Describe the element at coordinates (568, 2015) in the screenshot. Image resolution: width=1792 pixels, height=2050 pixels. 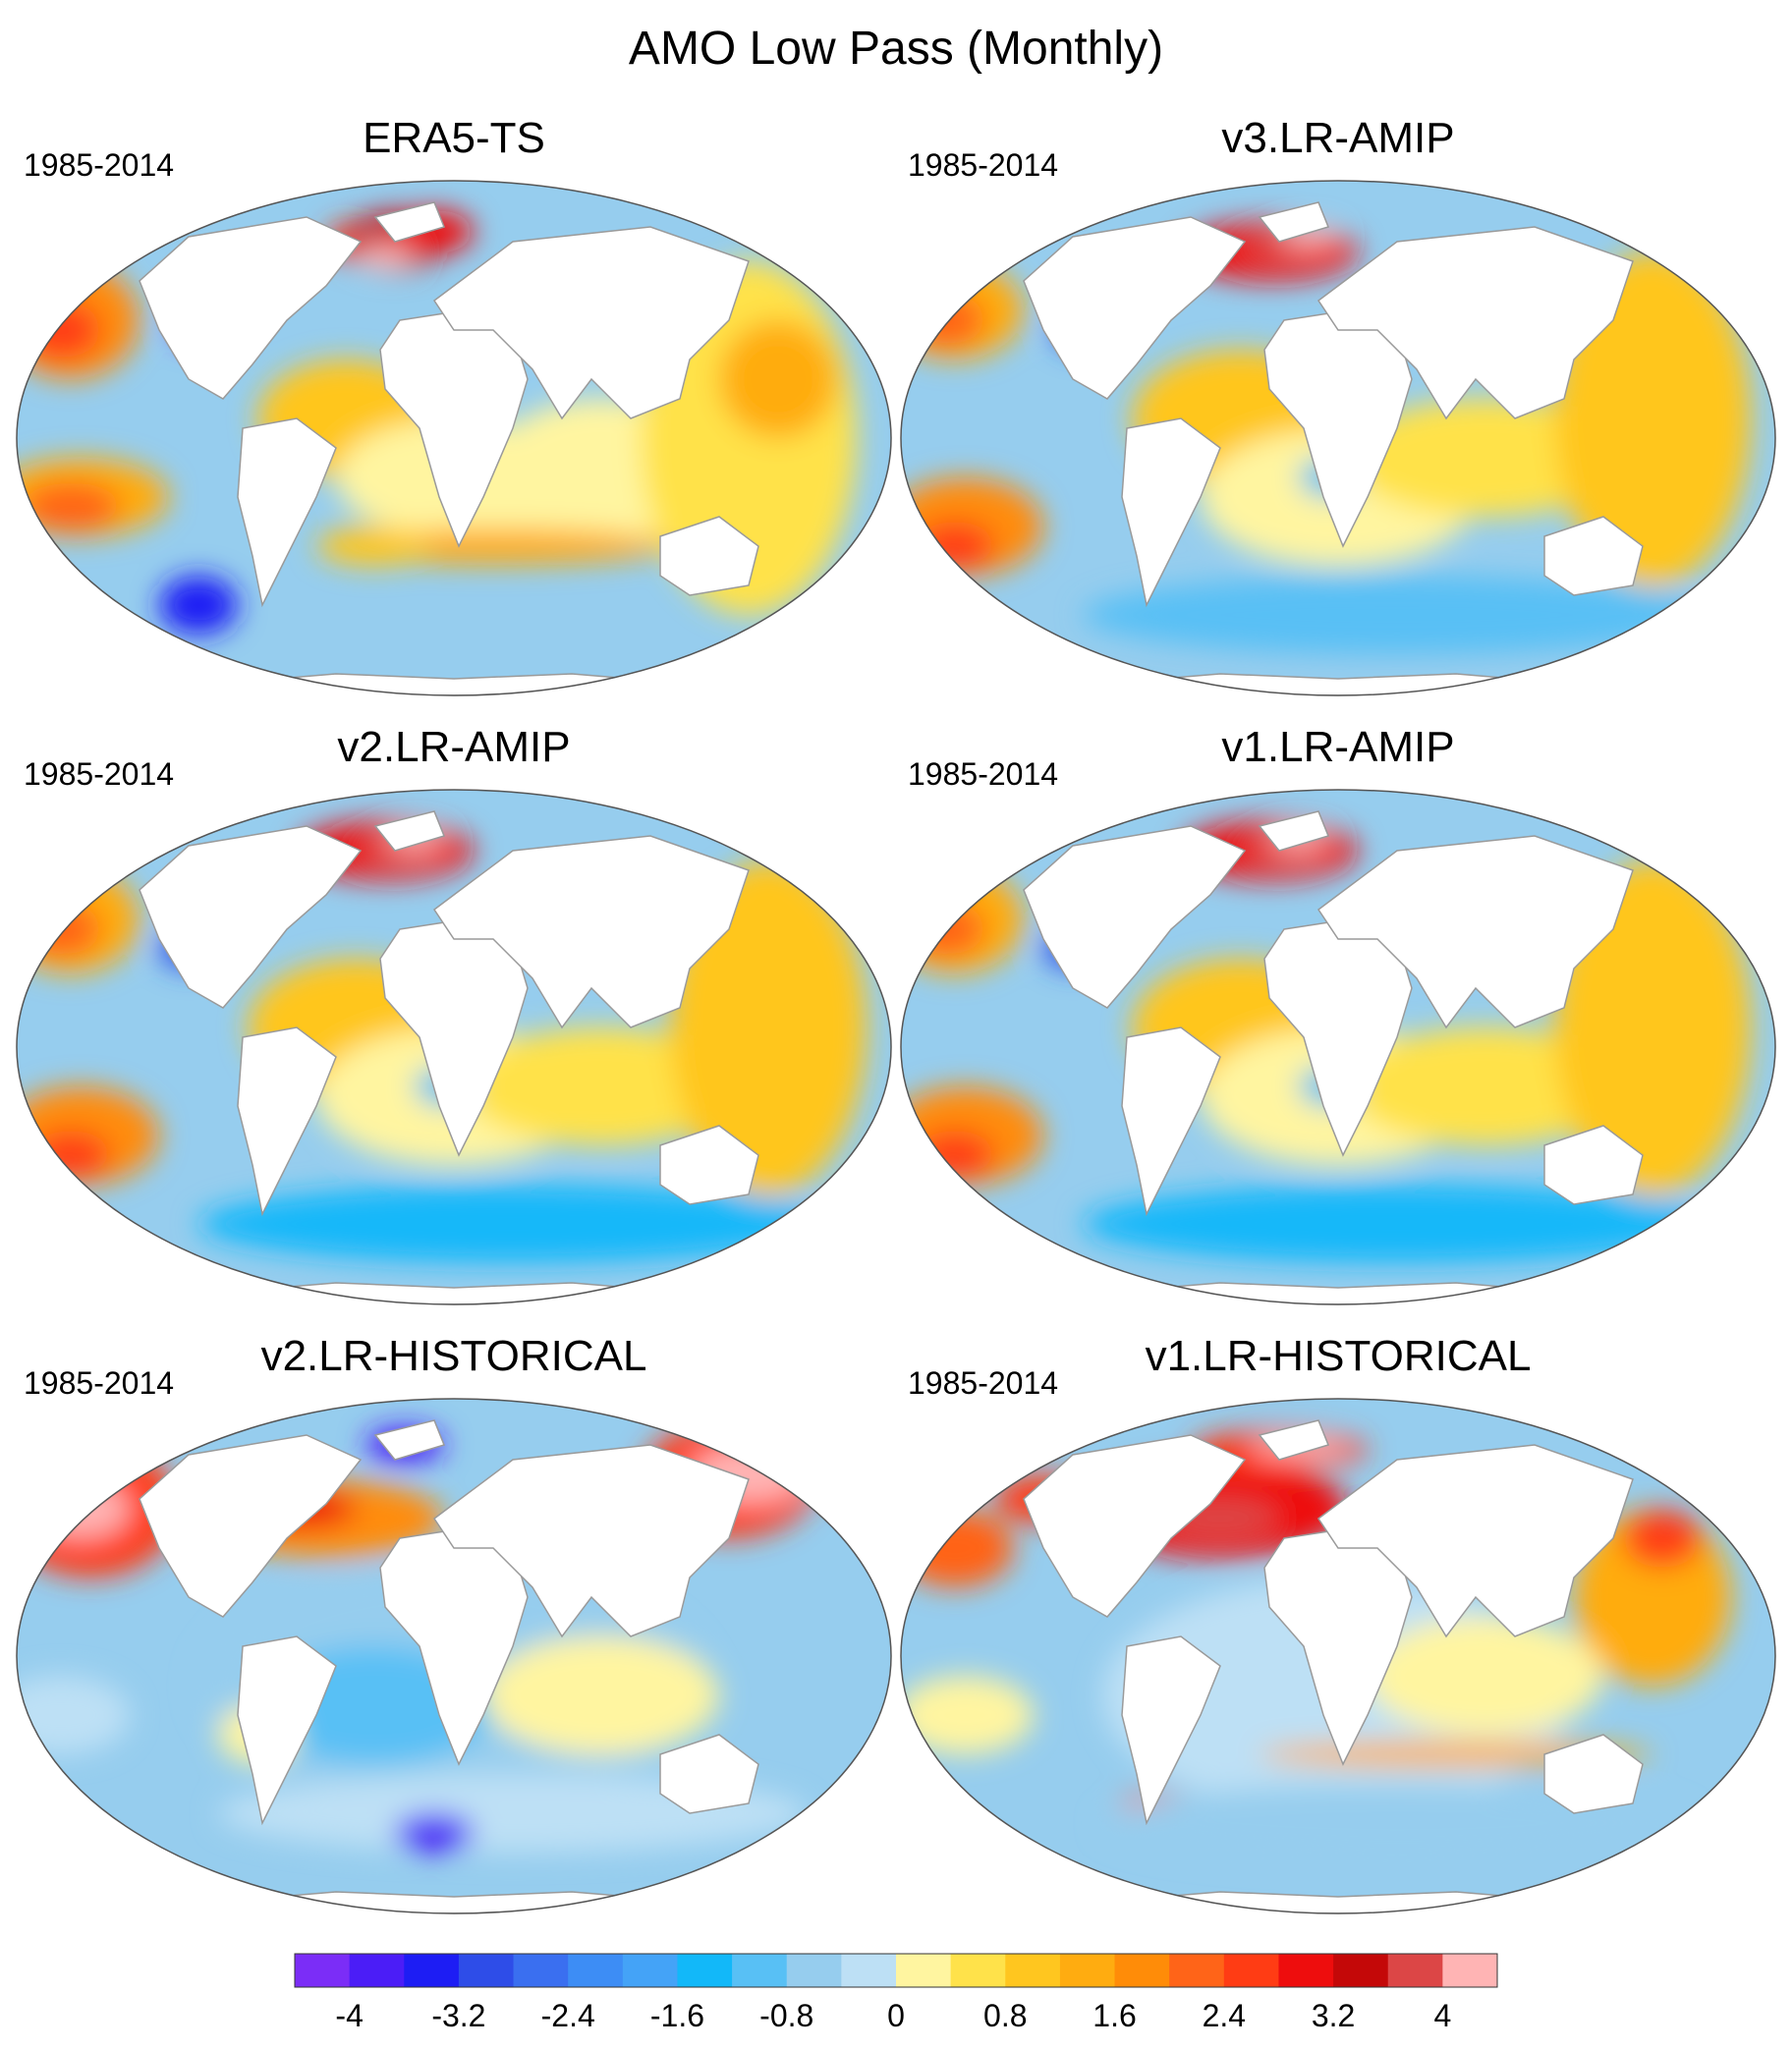
I see `colorbar-tick-label: -2.4` at that location.